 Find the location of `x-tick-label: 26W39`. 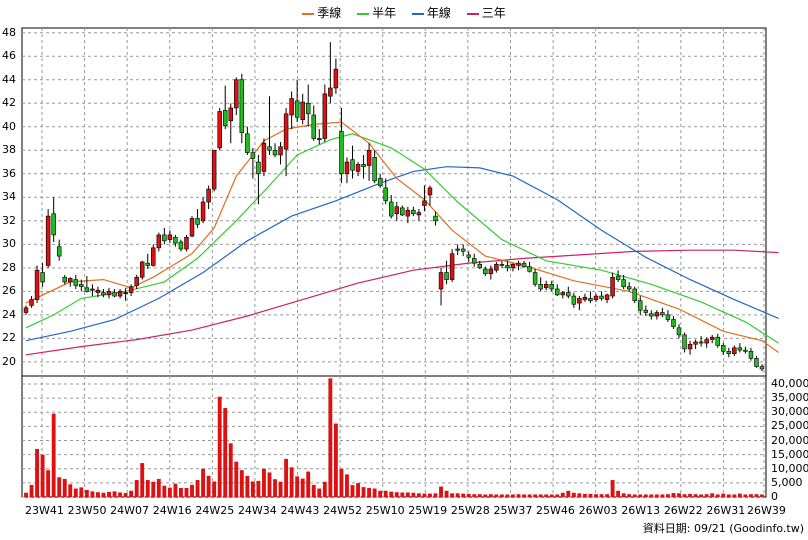

x-tick-label: 26W39 is located at coordinates (766, 510).